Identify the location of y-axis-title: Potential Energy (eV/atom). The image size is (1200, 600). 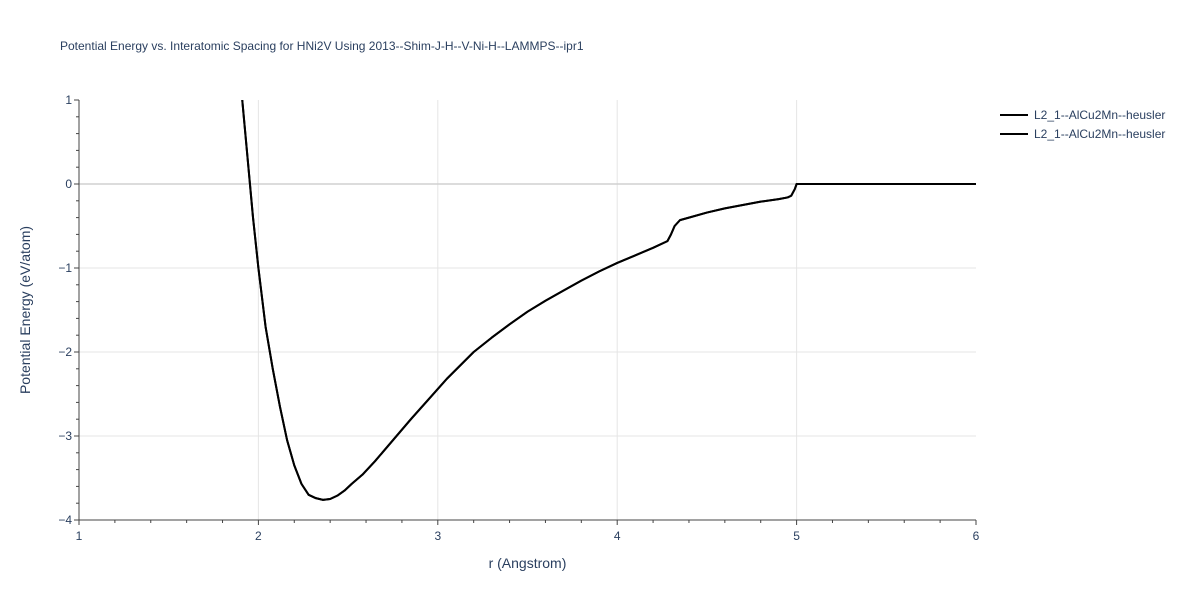
(25, 310).